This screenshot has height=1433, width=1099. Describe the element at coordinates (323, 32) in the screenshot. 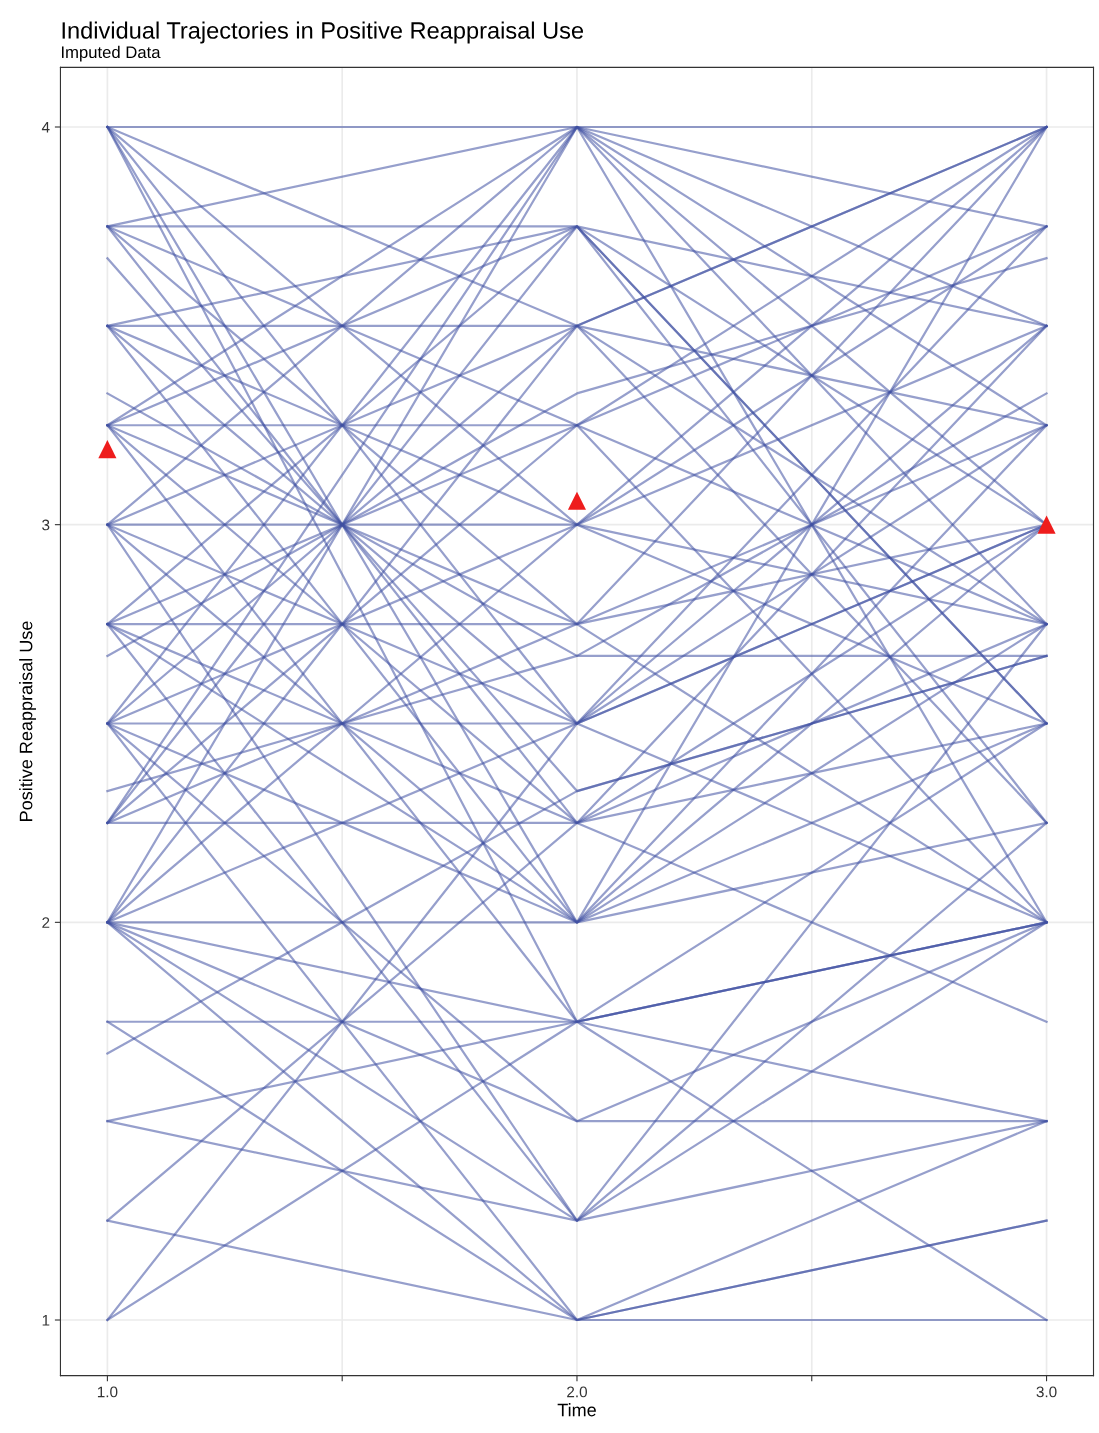

I see `chart-title: Individual Trajectories in Positive Reappraisal Use` at that location.